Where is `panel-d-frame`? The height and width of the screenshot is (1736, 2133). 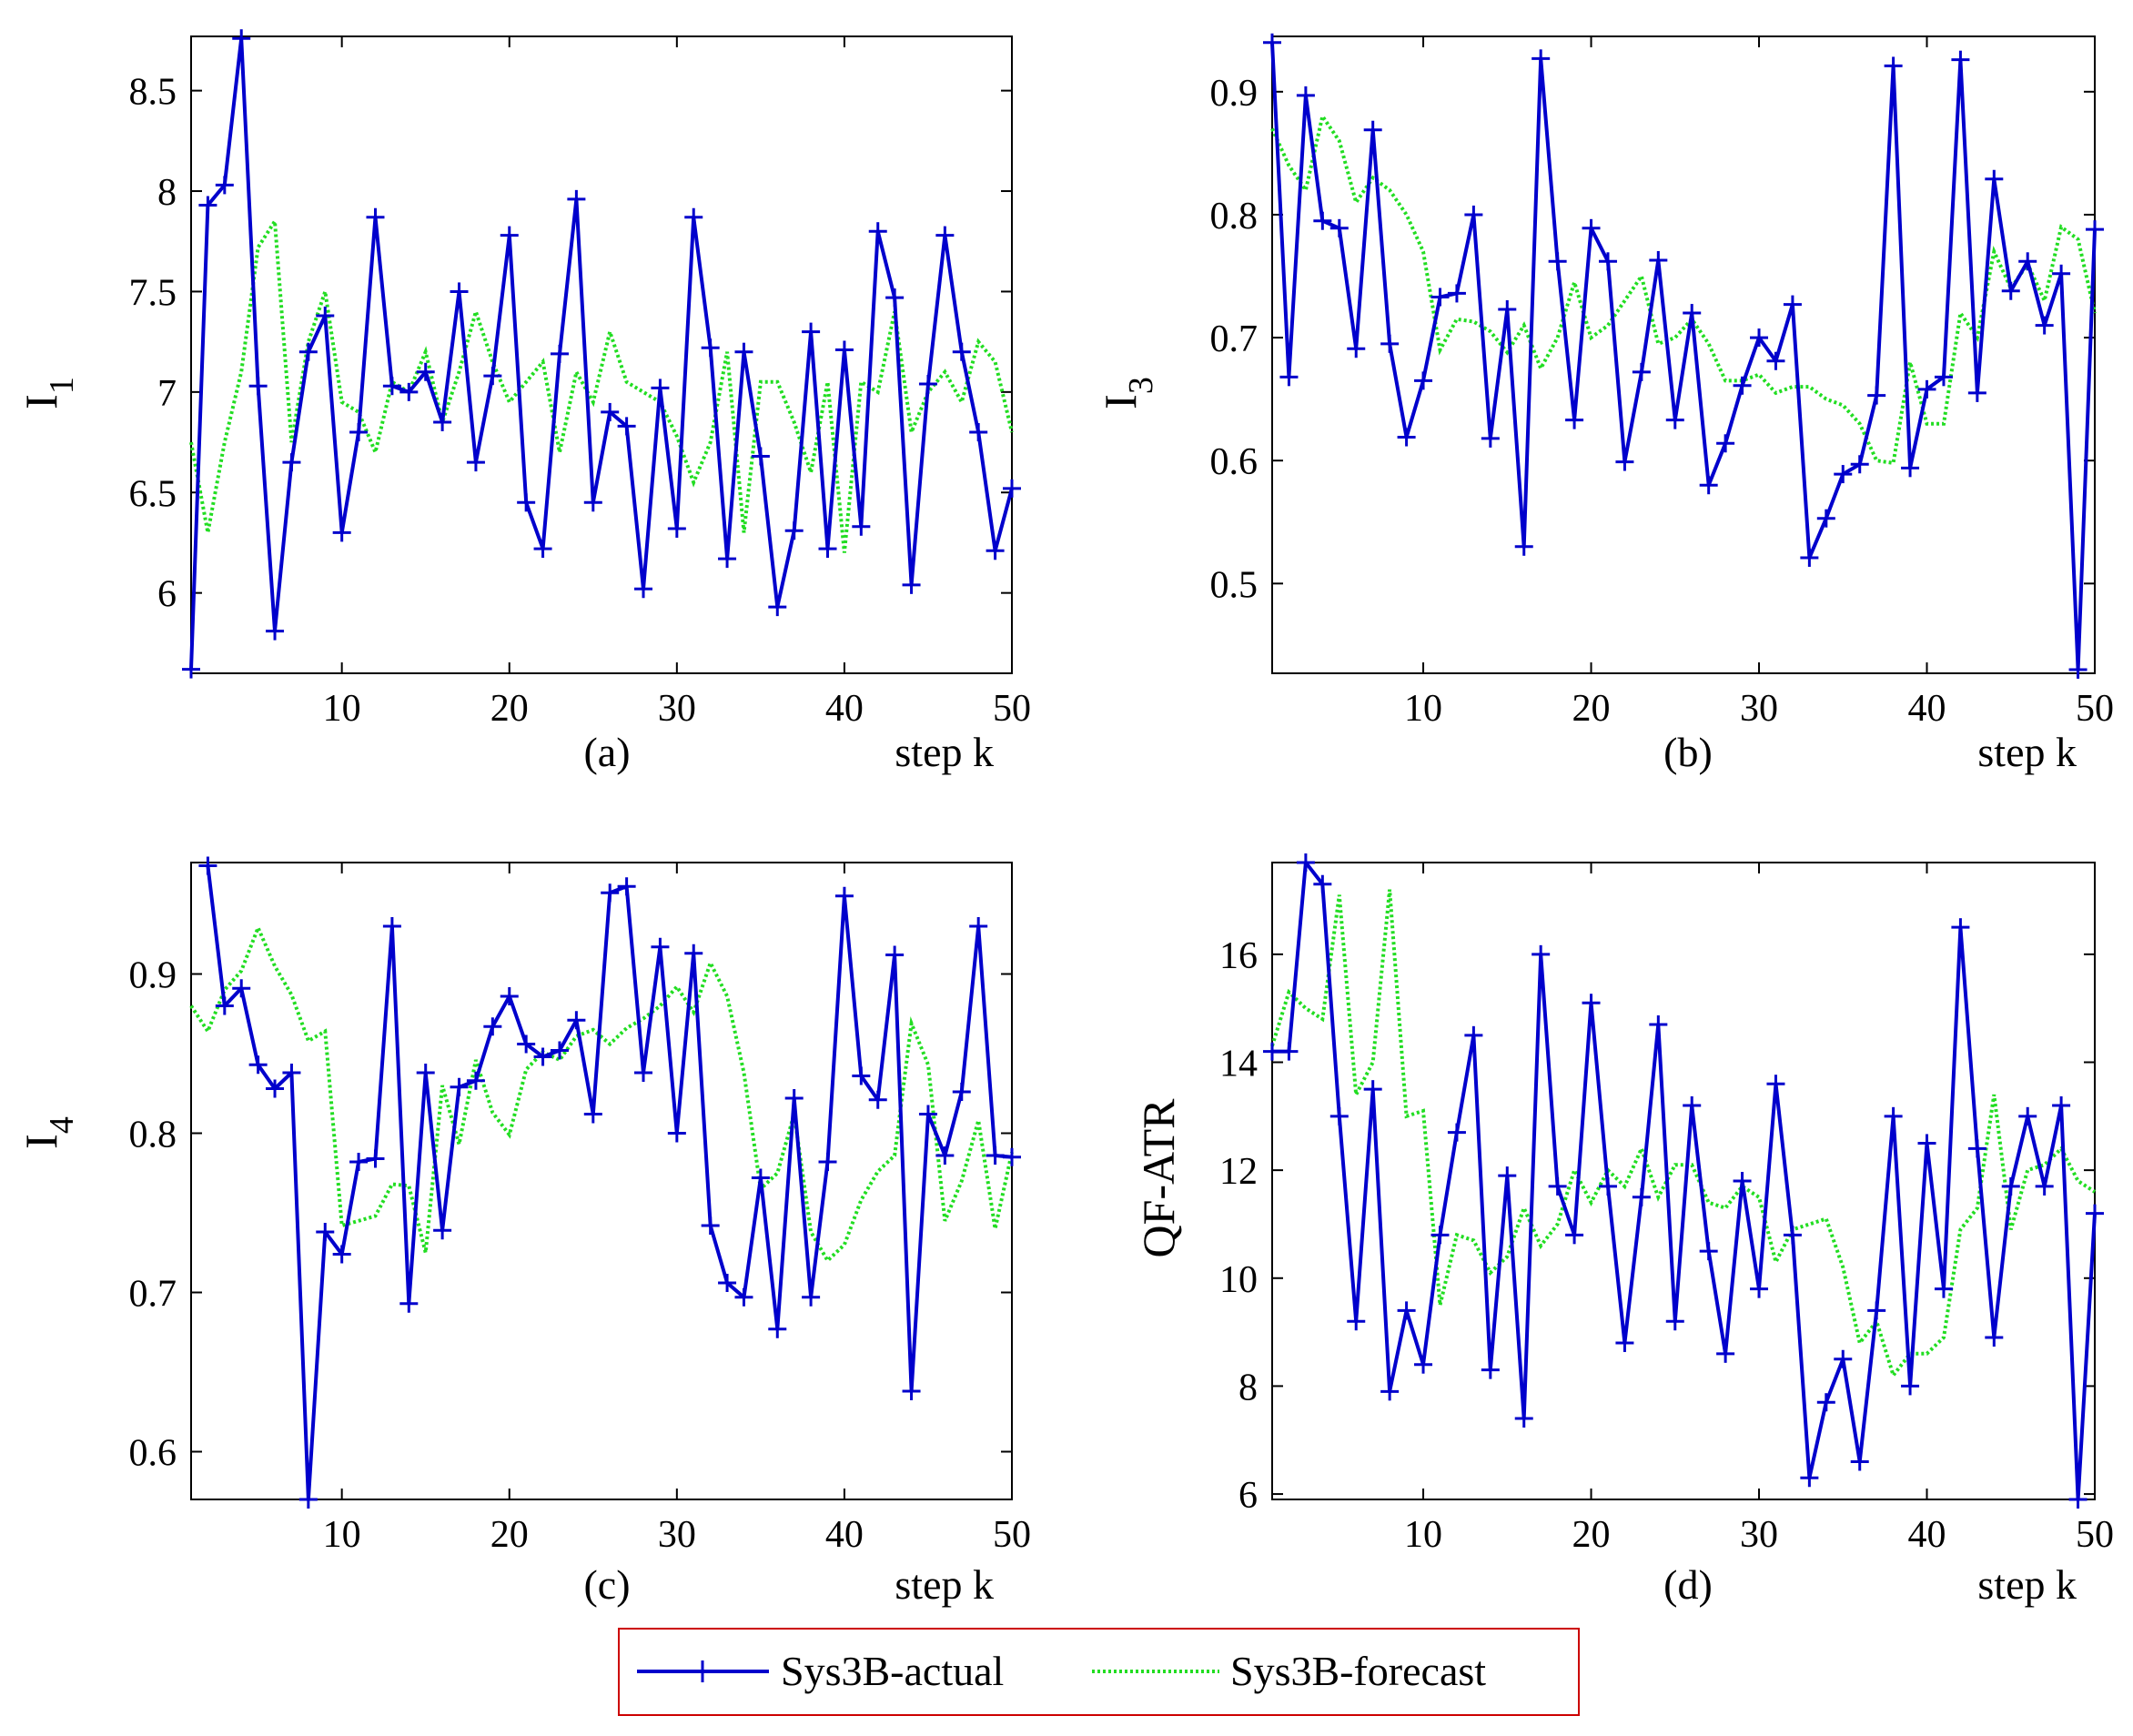
panel-d-frame is located at coordinates (1684, 1181).